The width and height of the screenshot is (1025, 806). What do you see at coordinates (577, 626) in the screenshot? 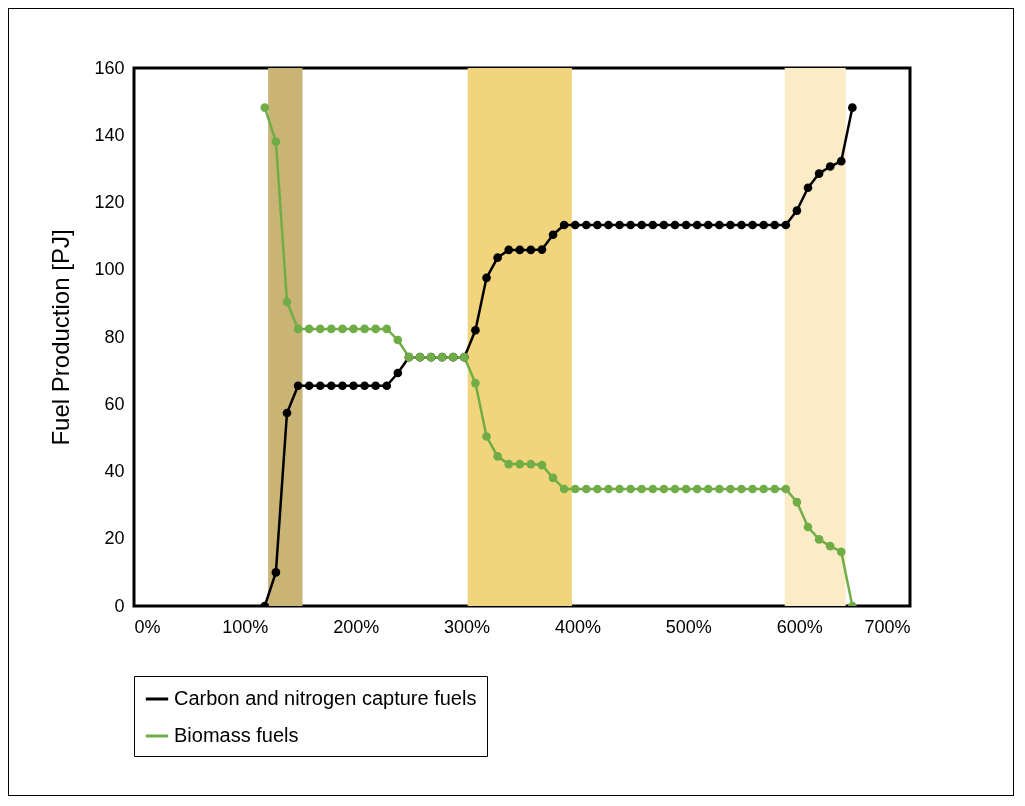
I see `x-tick-label: 400%` at bounding box center [577, 626].